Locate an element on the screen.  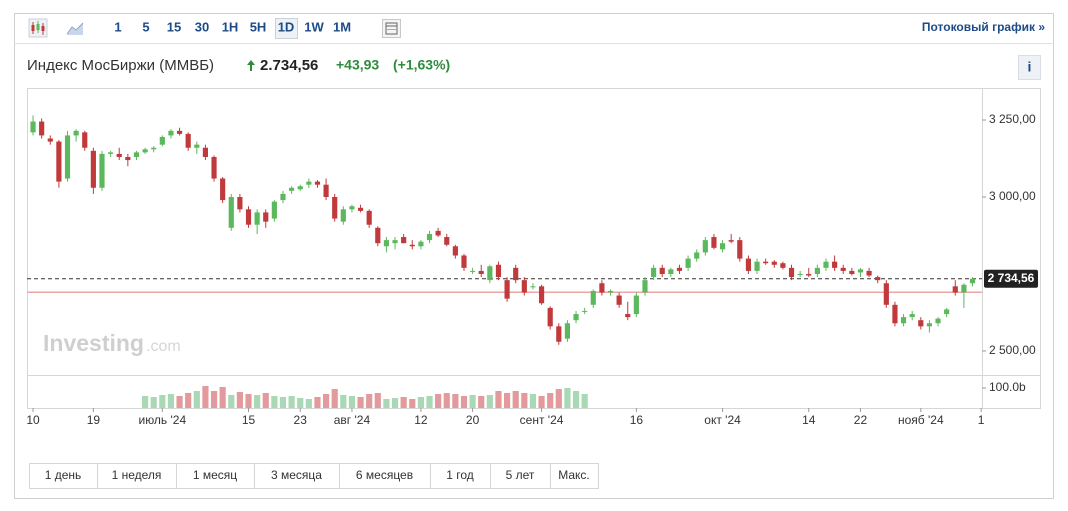
x-tick-label: 1 is located at coordinates (981, 420).